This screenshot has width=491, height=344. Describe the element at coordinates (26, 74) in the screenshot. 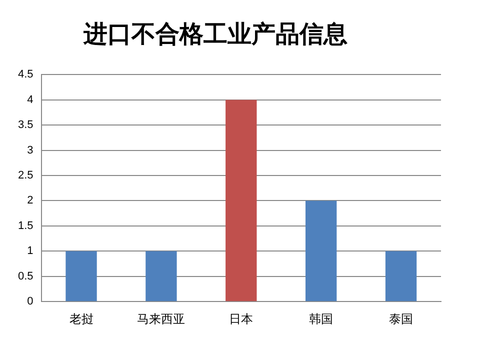

I see `y-tick-label: 4.5` at that location.